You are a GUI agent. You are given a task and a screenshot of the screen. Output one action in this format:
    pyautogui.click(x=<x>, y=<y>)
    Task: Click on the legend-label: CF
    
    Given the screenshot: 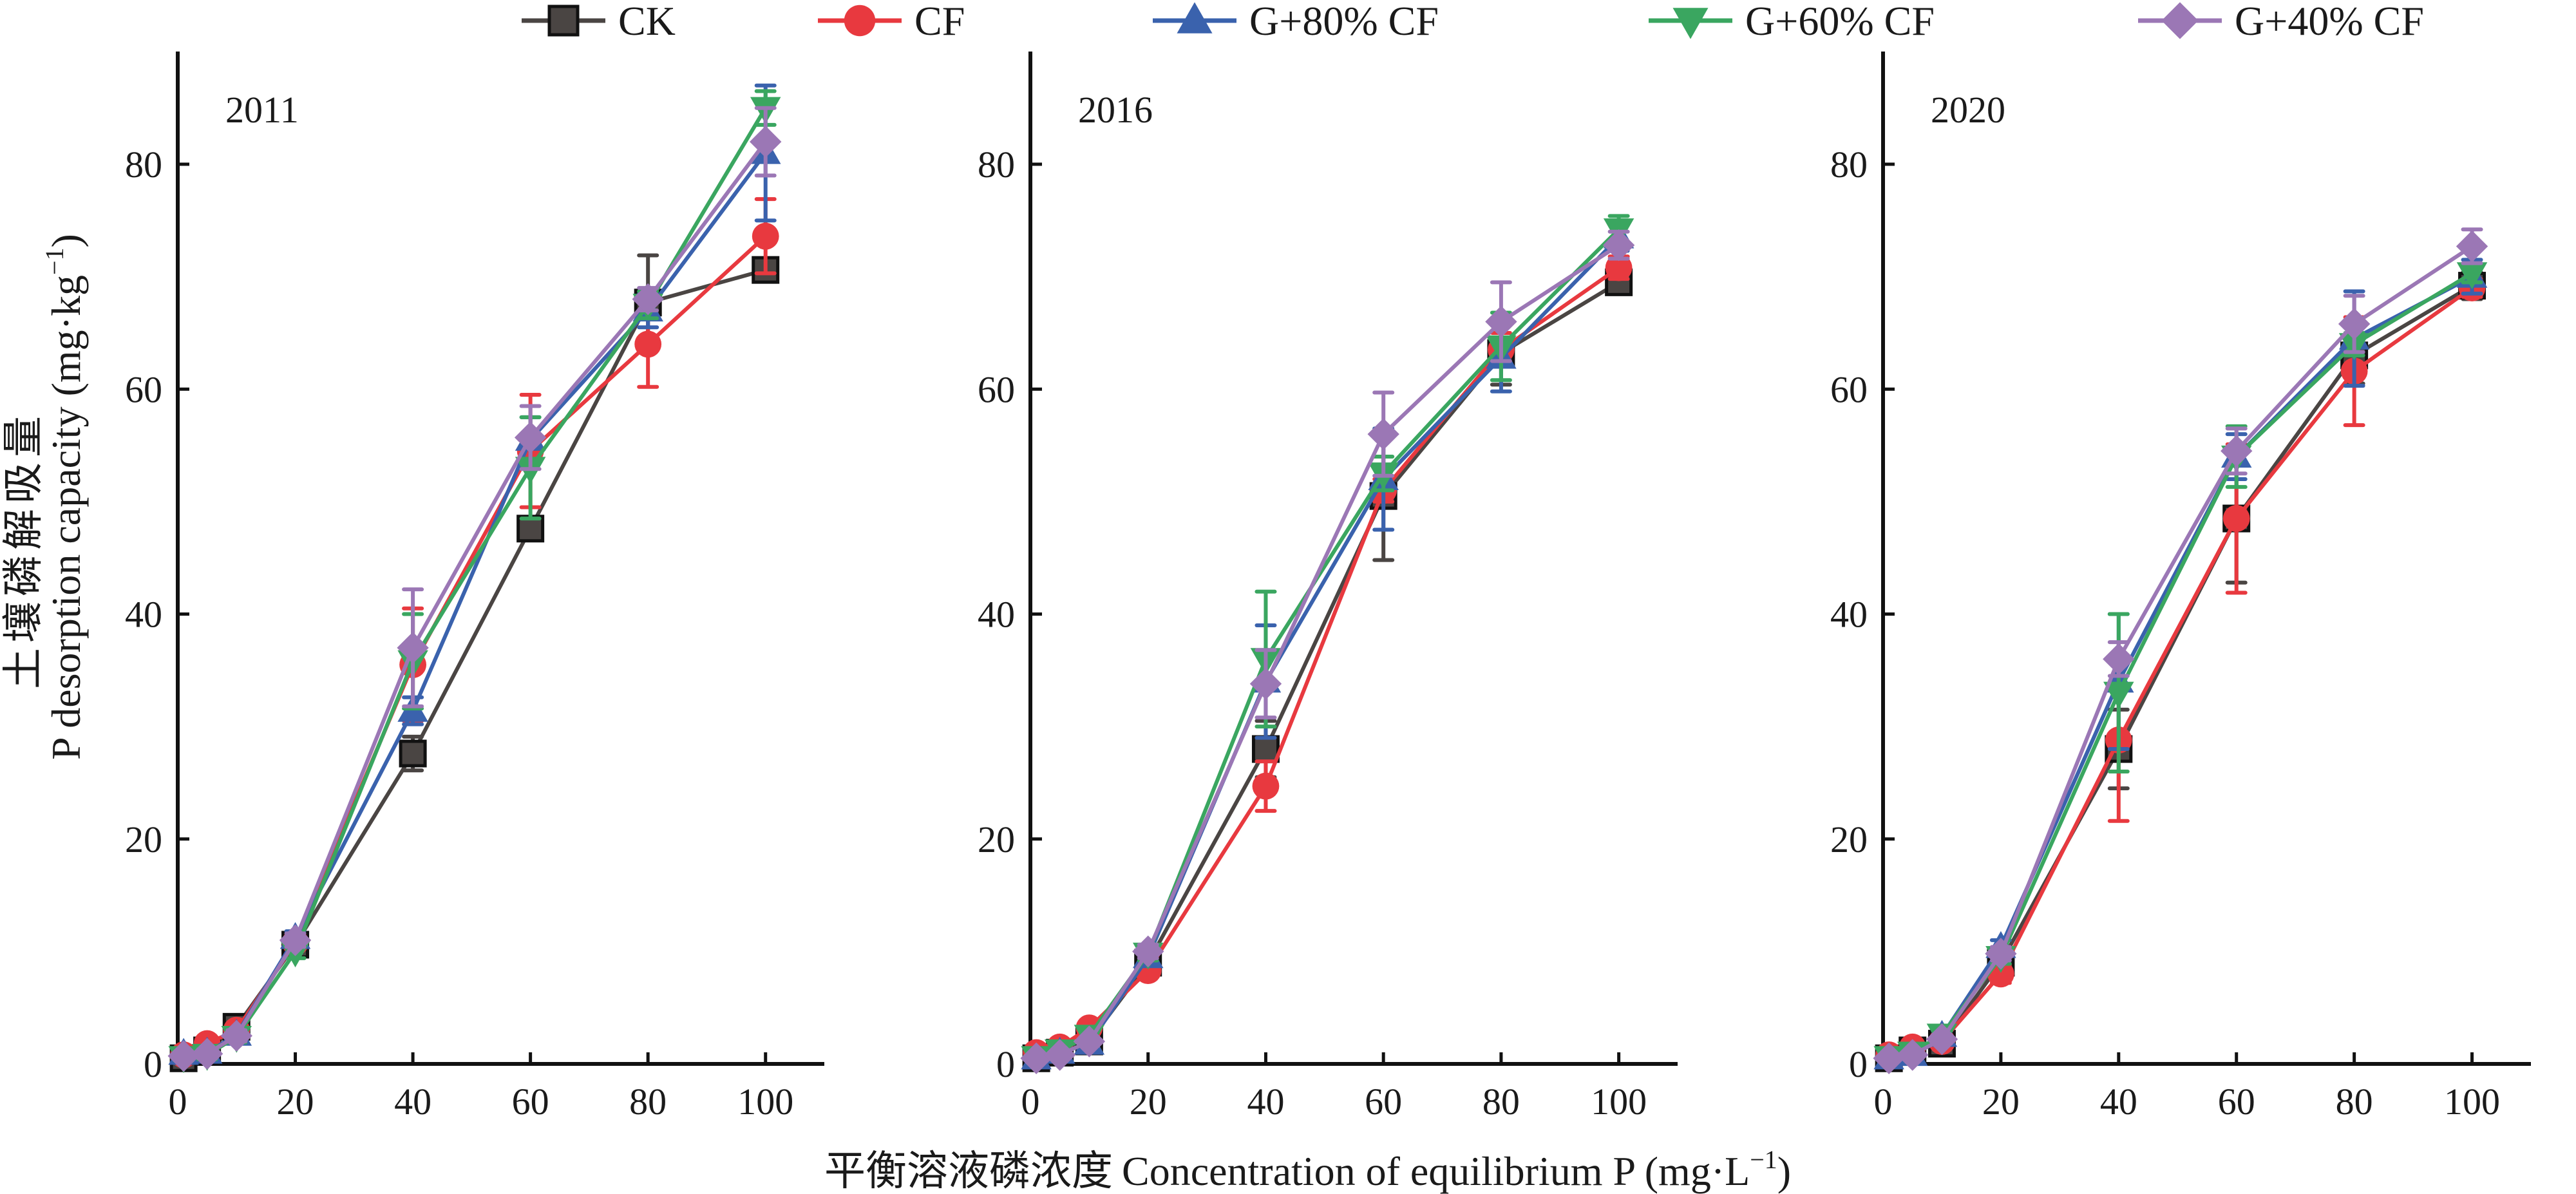 What is the action you would take?
    pyautogui.click(x=940, y=22)
    